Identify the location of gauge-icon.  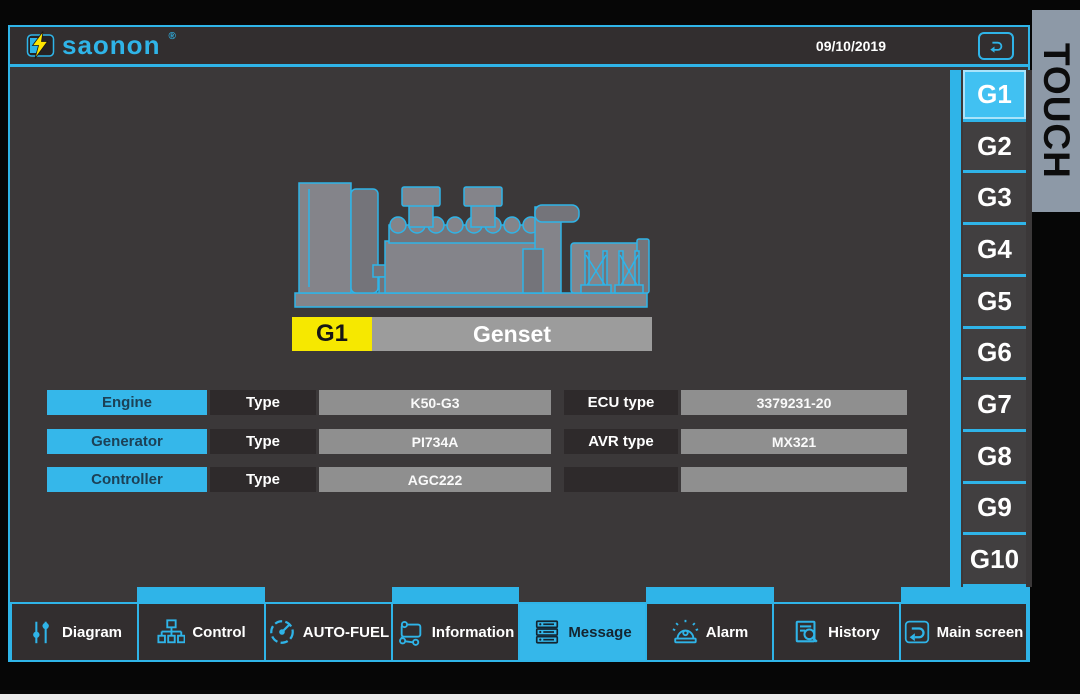
(282, 632).